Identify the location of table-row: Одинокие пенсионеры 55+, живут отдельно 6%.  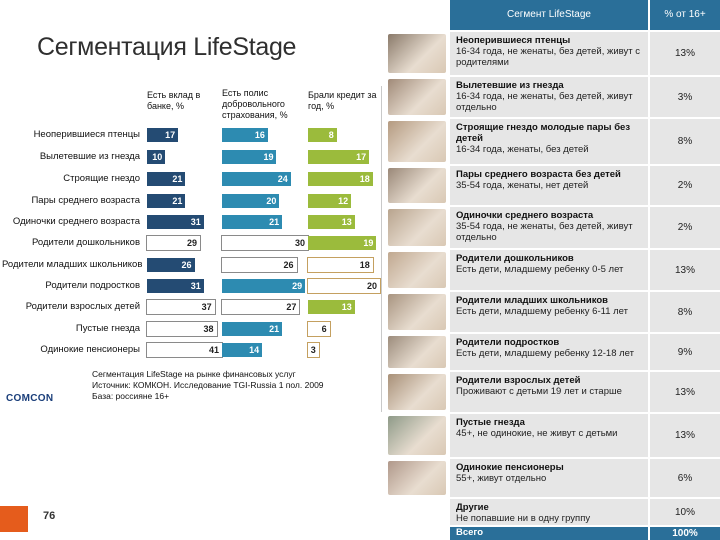
(554, 478).